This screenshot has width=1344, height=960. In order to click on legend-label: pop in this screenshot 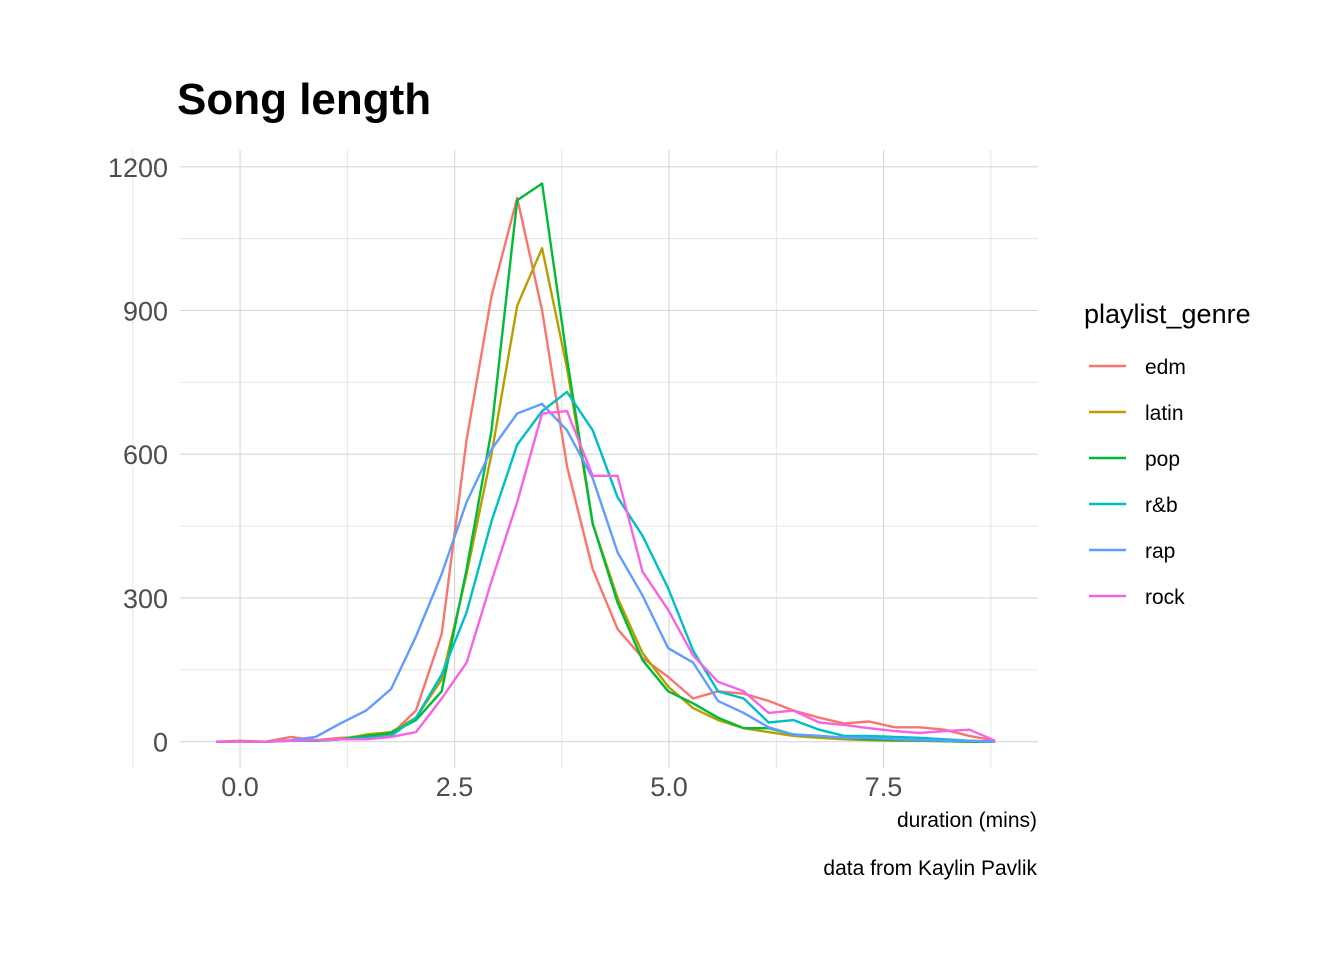, I will do `click(1162, 459)`.